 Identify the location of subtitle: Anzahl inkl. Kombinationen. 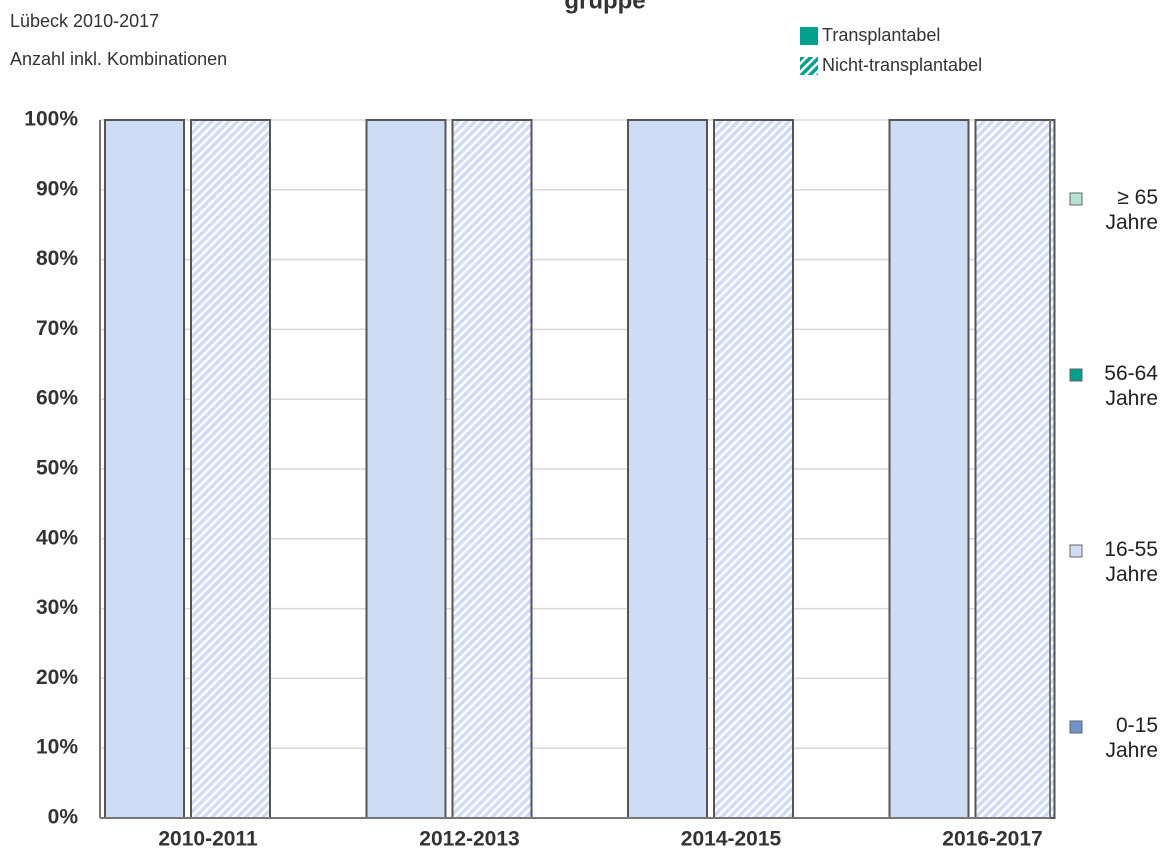
(118, 59).